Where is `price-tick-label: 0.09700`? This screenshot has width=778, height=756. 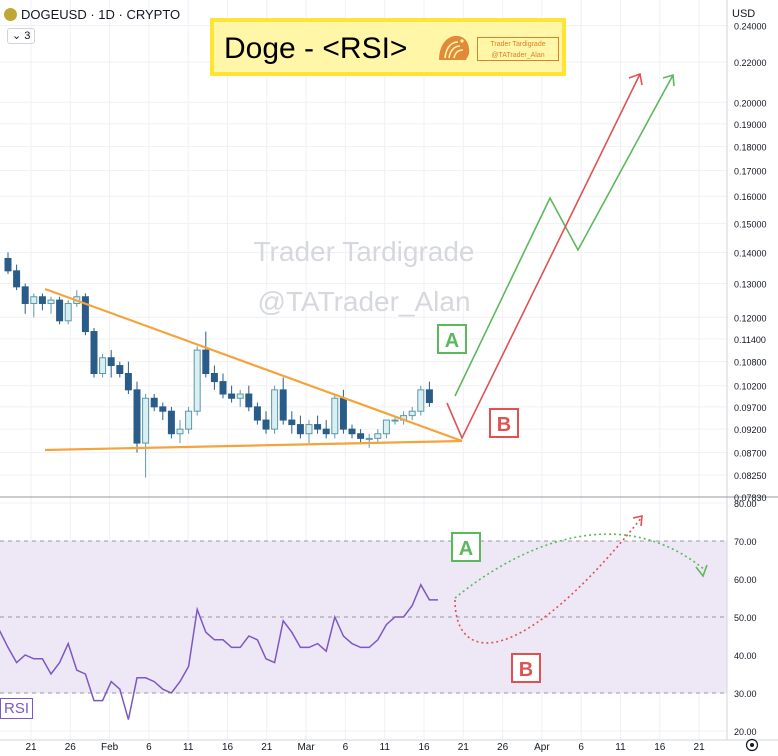
price-tick-label: 0.09700 is located at coordinates (750, 408).